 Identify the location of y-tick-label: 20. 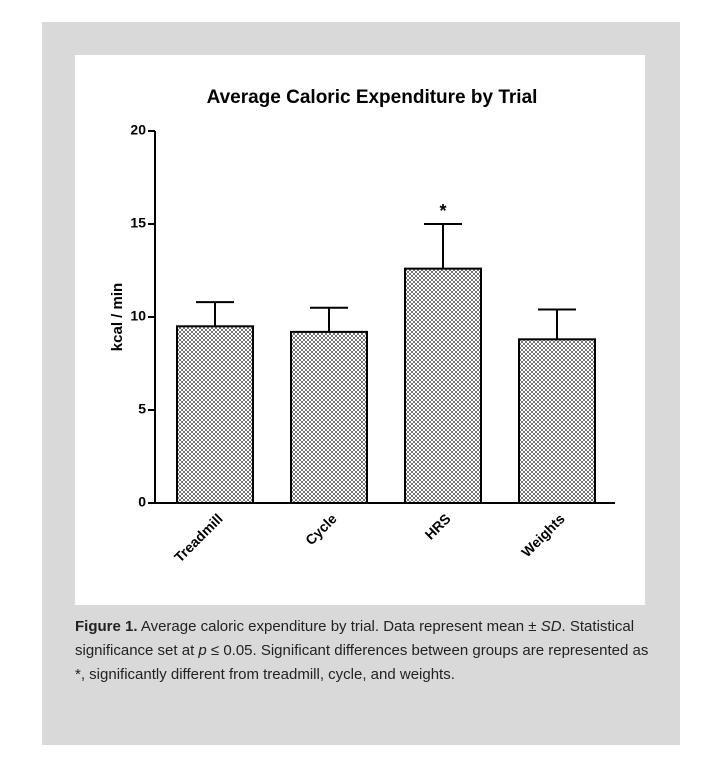
(138, 130).